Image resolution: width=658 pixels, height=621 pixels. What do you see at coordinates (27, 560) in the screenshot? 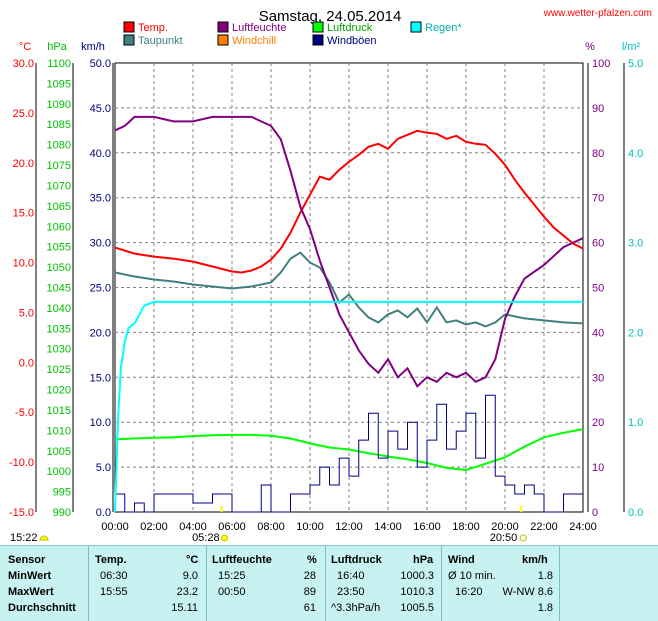
I see `stats-header-sensor: Sensor` at bounding box center [27, 560].